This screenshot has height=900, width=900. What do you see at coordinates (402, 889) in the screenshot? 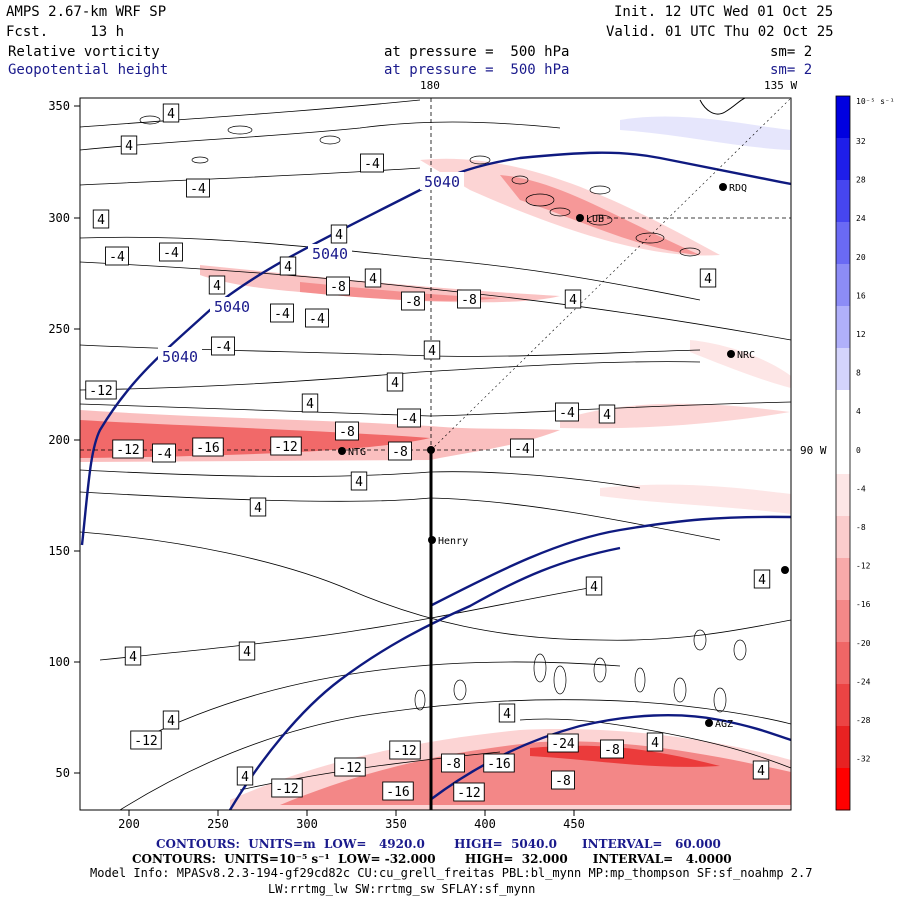
I see `model-info-physics: LW:rrtmg_lw SW:rrtmg_sw SFLAY:sf_mynn` at bounding box center [402, 889].